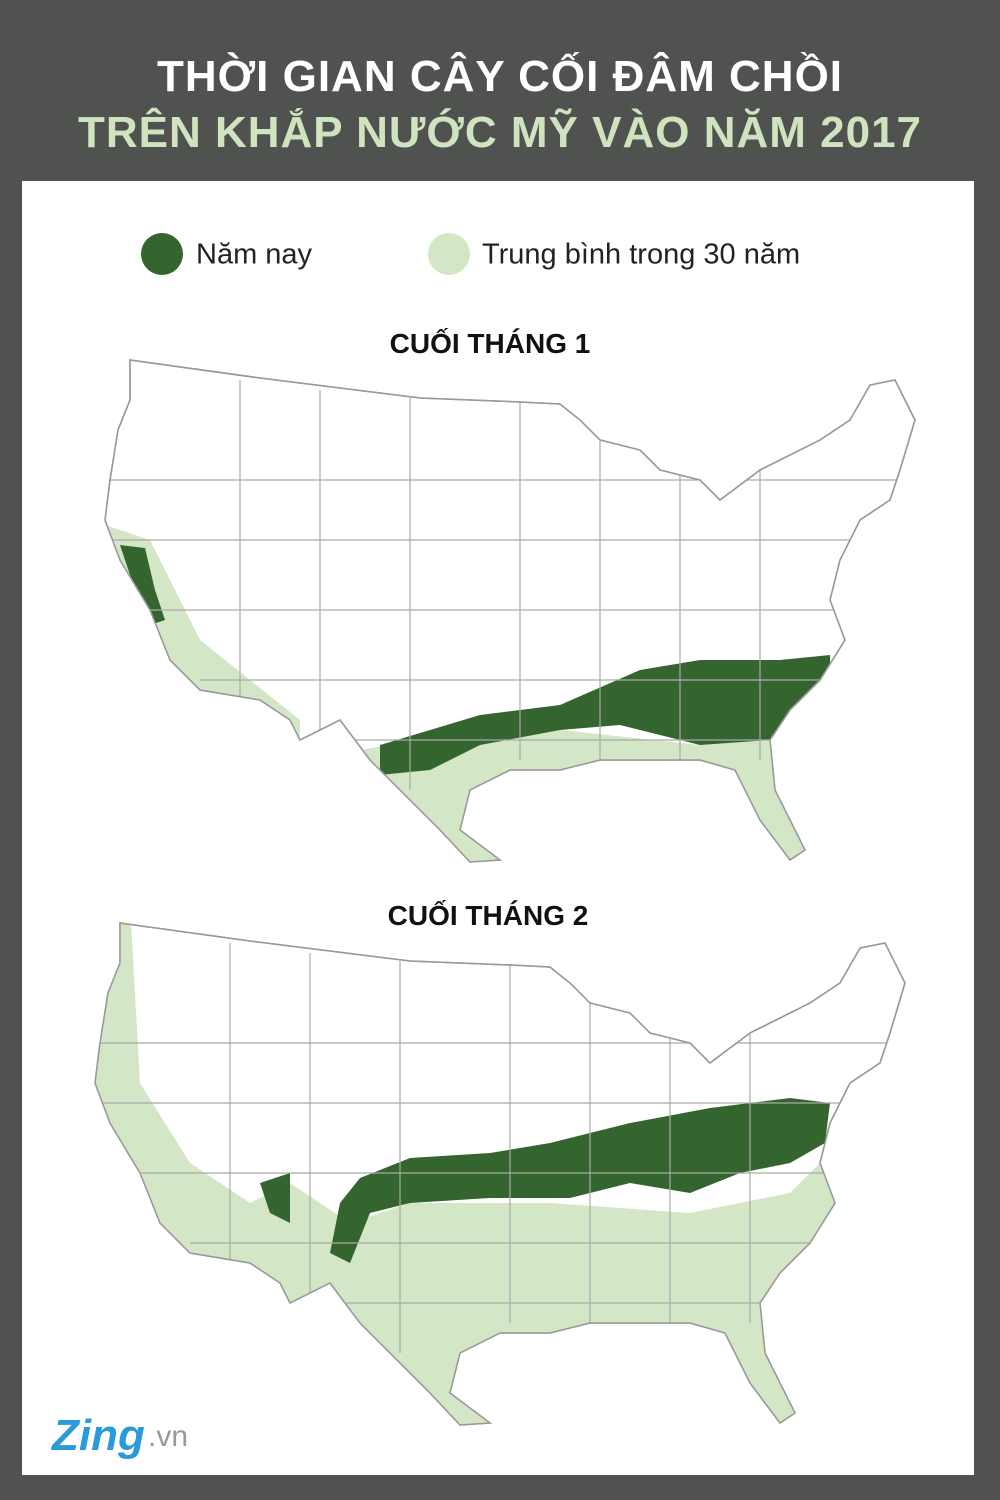 Image resolution: width=1000 pixels, height=1500 pixels. Describe the element at coordinates (488, 915) in the screenshot. I see `map-title: CUỐI THÁNG 2` at that location.